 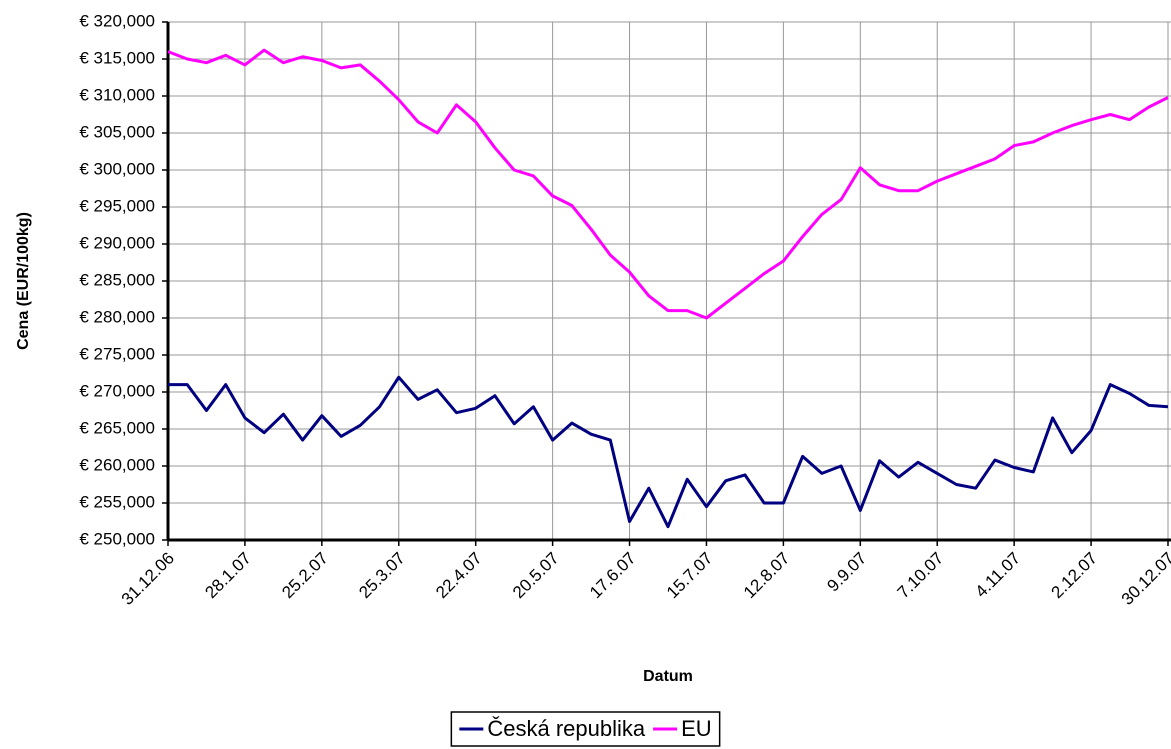 What do you see at coordinates (117, 501) in the screenshot?
I see `y-tick-label: € 255,000` at bounding box center [117, 501].